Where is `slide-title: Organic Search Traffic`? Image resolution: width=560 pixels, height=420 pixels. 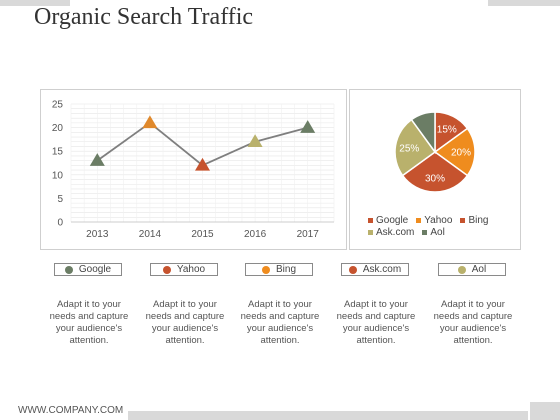
slide-title: Organic Search Traffic is located at coordinates (144, 17).